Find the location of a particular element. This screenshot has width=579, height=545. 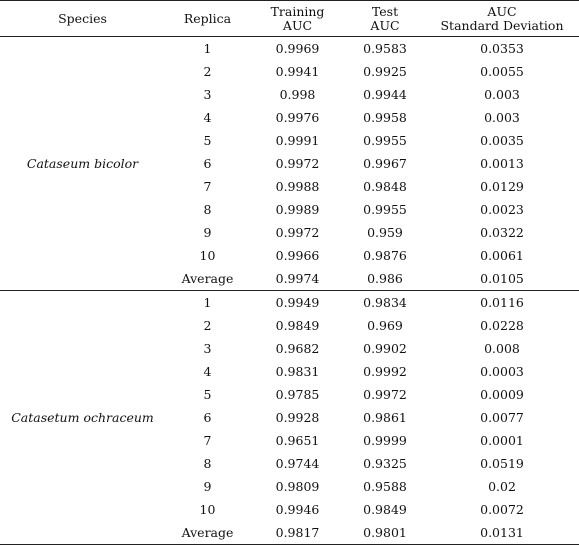

table-row: 9 0.9972 0.959 0.0322 is located at coordinates (289, 232).